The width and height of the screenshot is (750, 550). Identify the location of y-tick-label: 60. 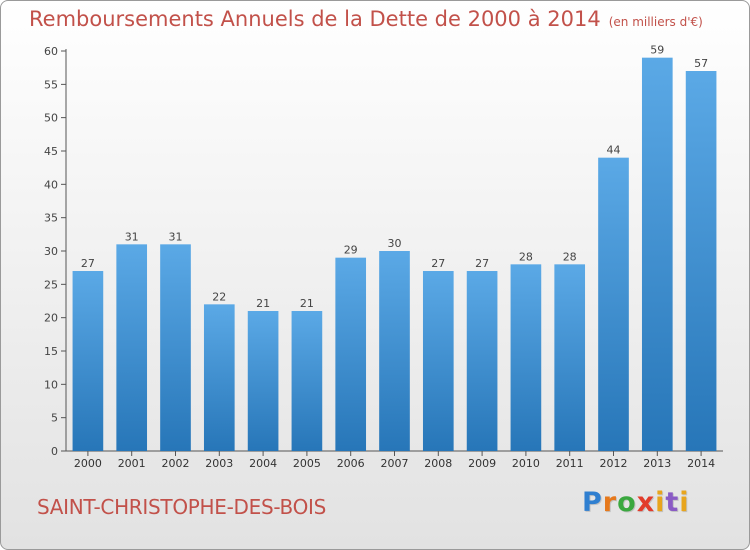
(51, 51).